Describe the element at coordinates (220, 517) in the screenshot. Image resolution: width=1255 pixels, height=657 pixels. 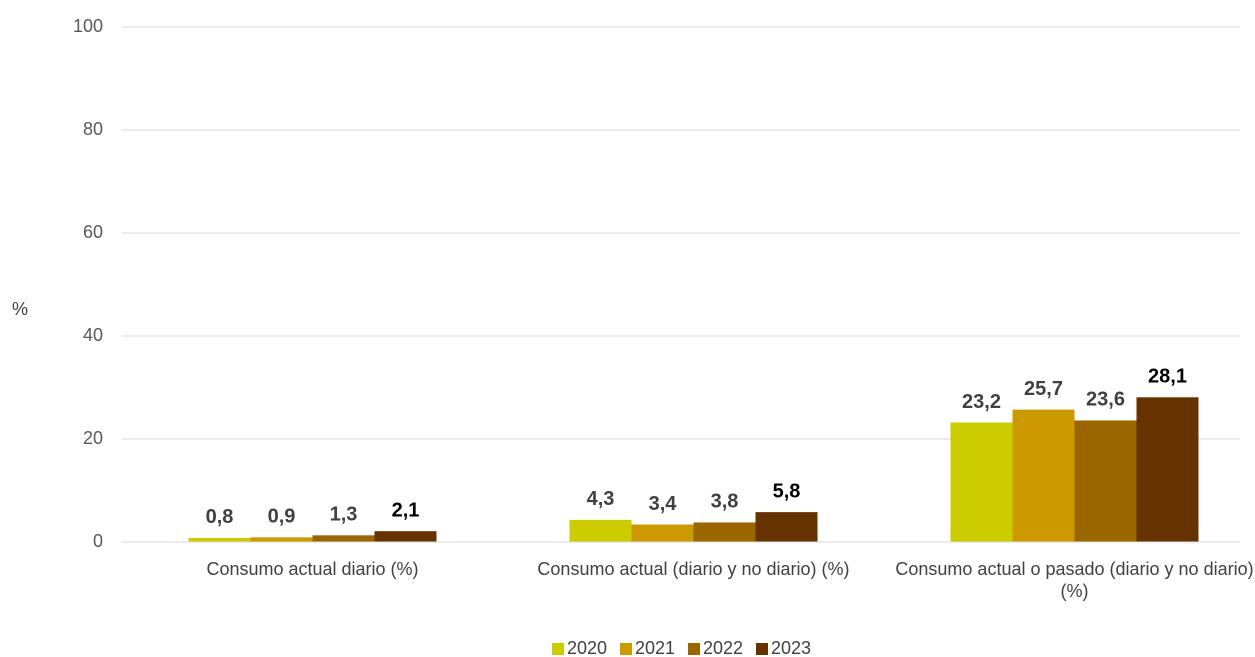
I see `value-label: 0,8` at that location.